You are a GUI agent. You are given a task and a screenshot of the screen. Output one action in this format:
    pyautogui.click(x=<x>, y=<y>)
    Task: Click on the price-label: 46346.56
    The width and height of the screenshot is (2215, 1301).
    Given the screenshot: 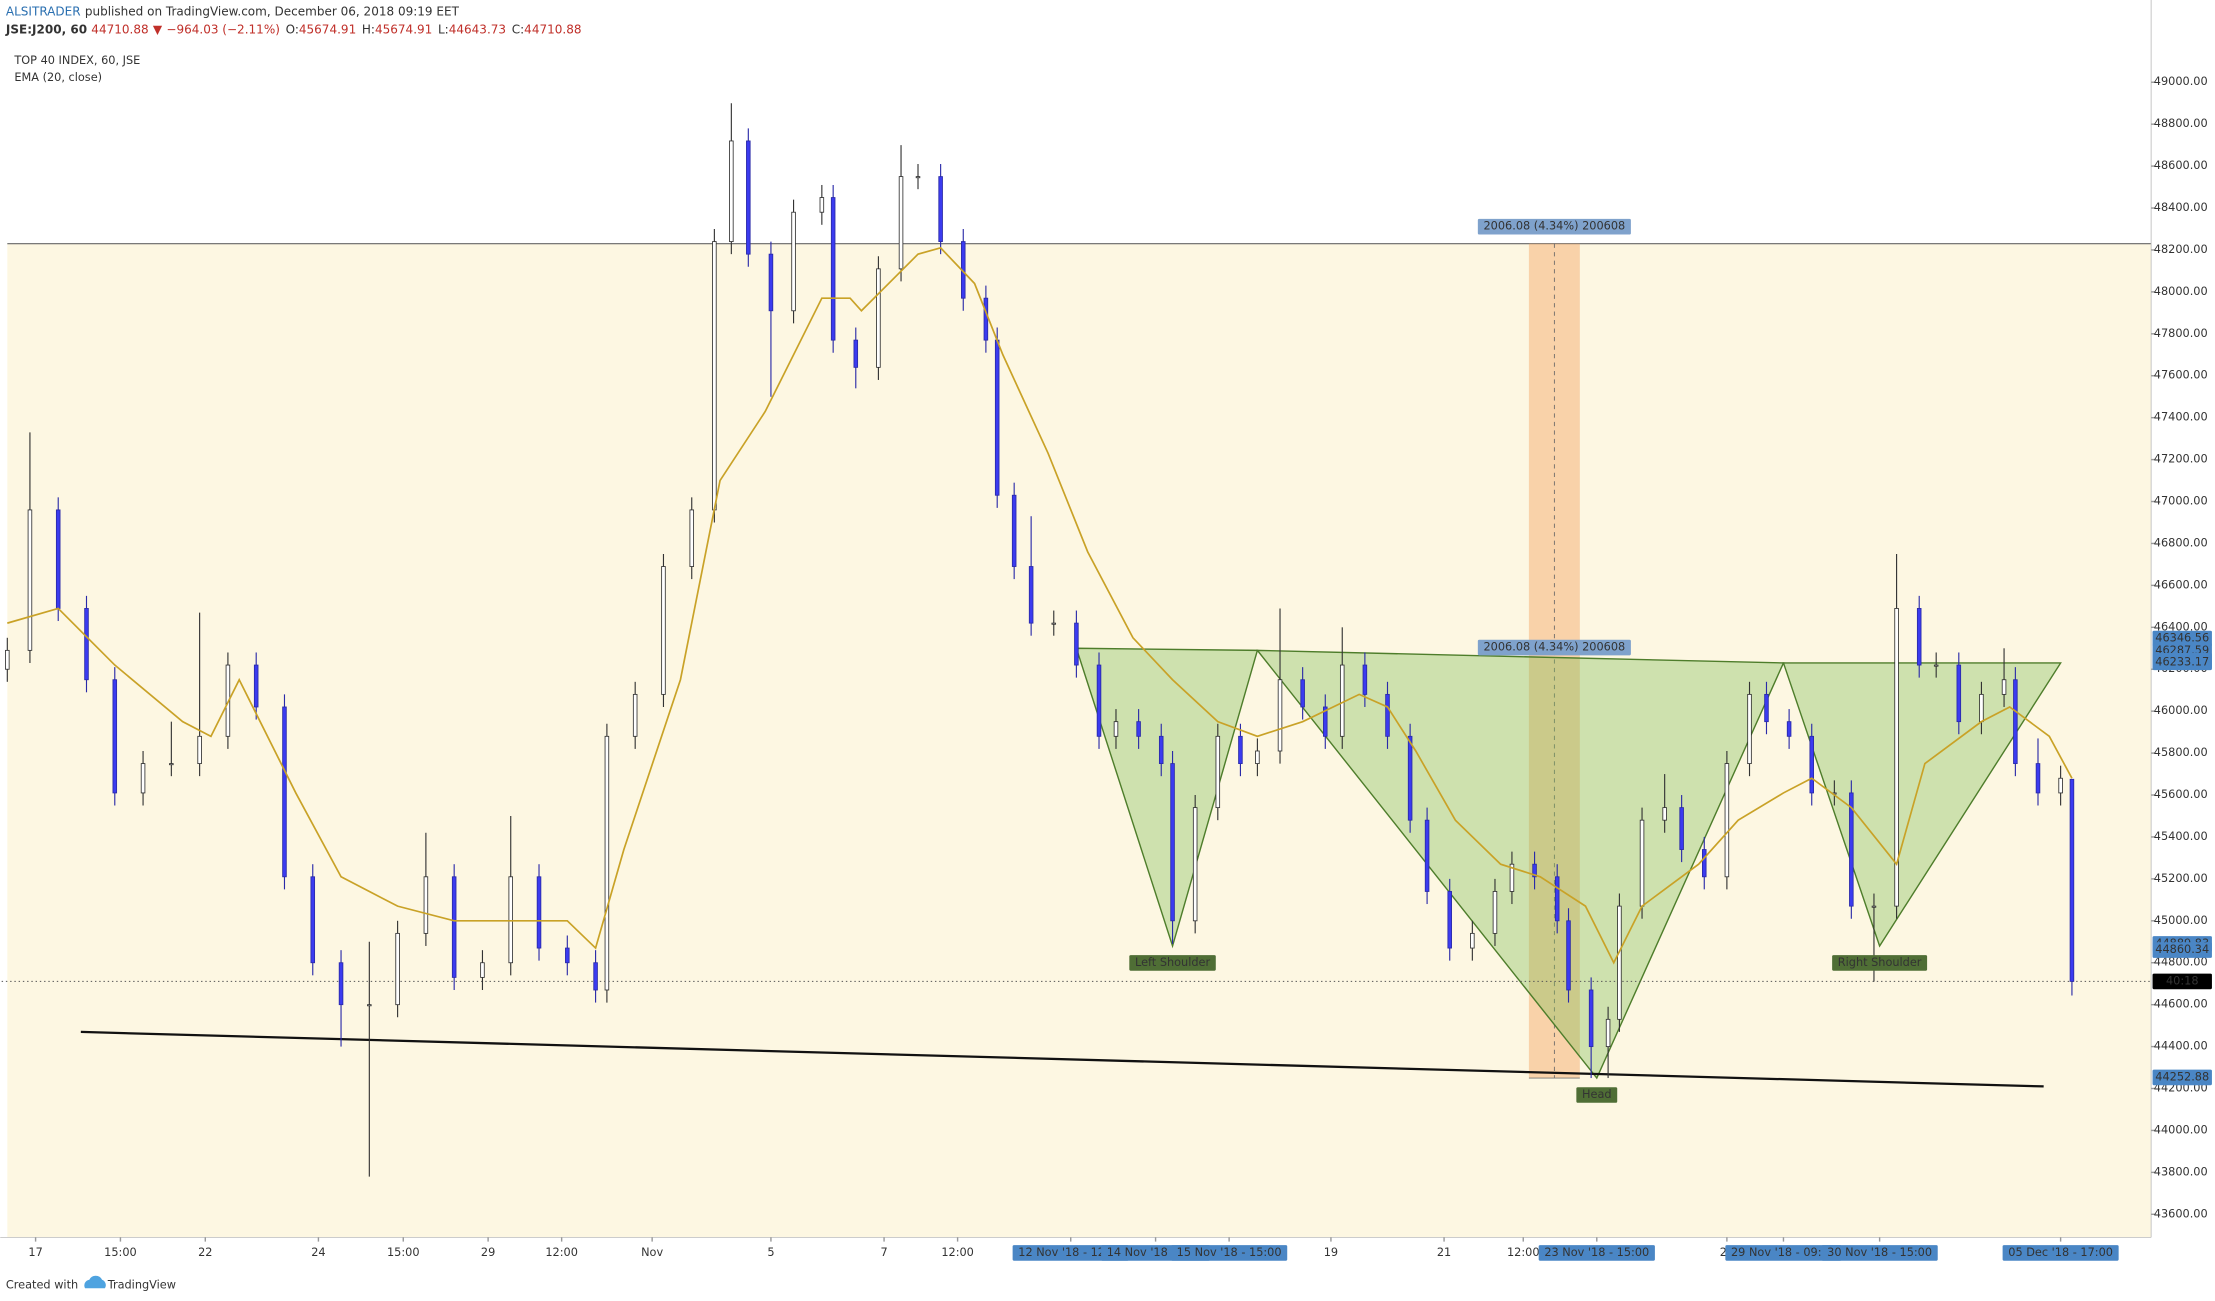 What is the action you would take?
    pyautogui.click(x=2182, y=638)
    